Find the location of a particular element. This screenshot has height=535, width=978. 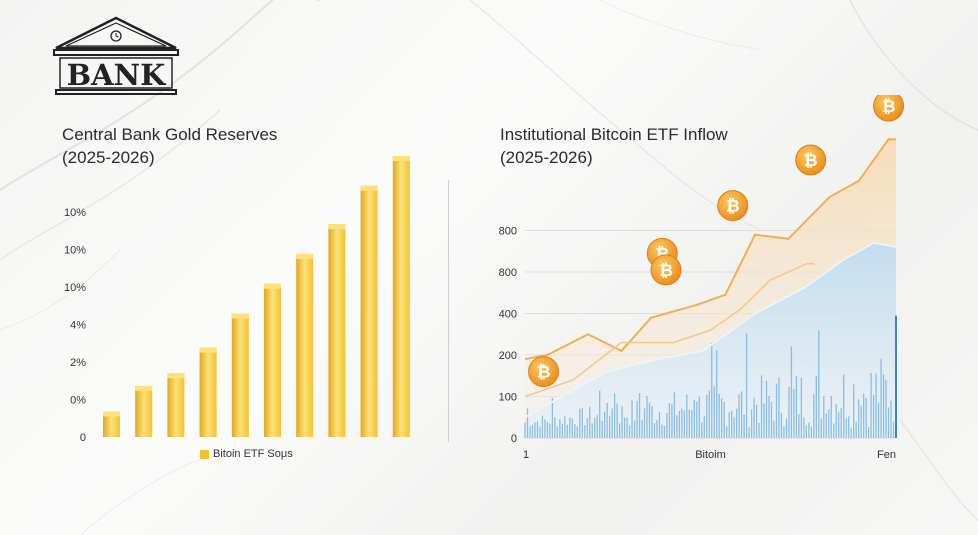

middle-series-line is located at coordinates (669, 330).